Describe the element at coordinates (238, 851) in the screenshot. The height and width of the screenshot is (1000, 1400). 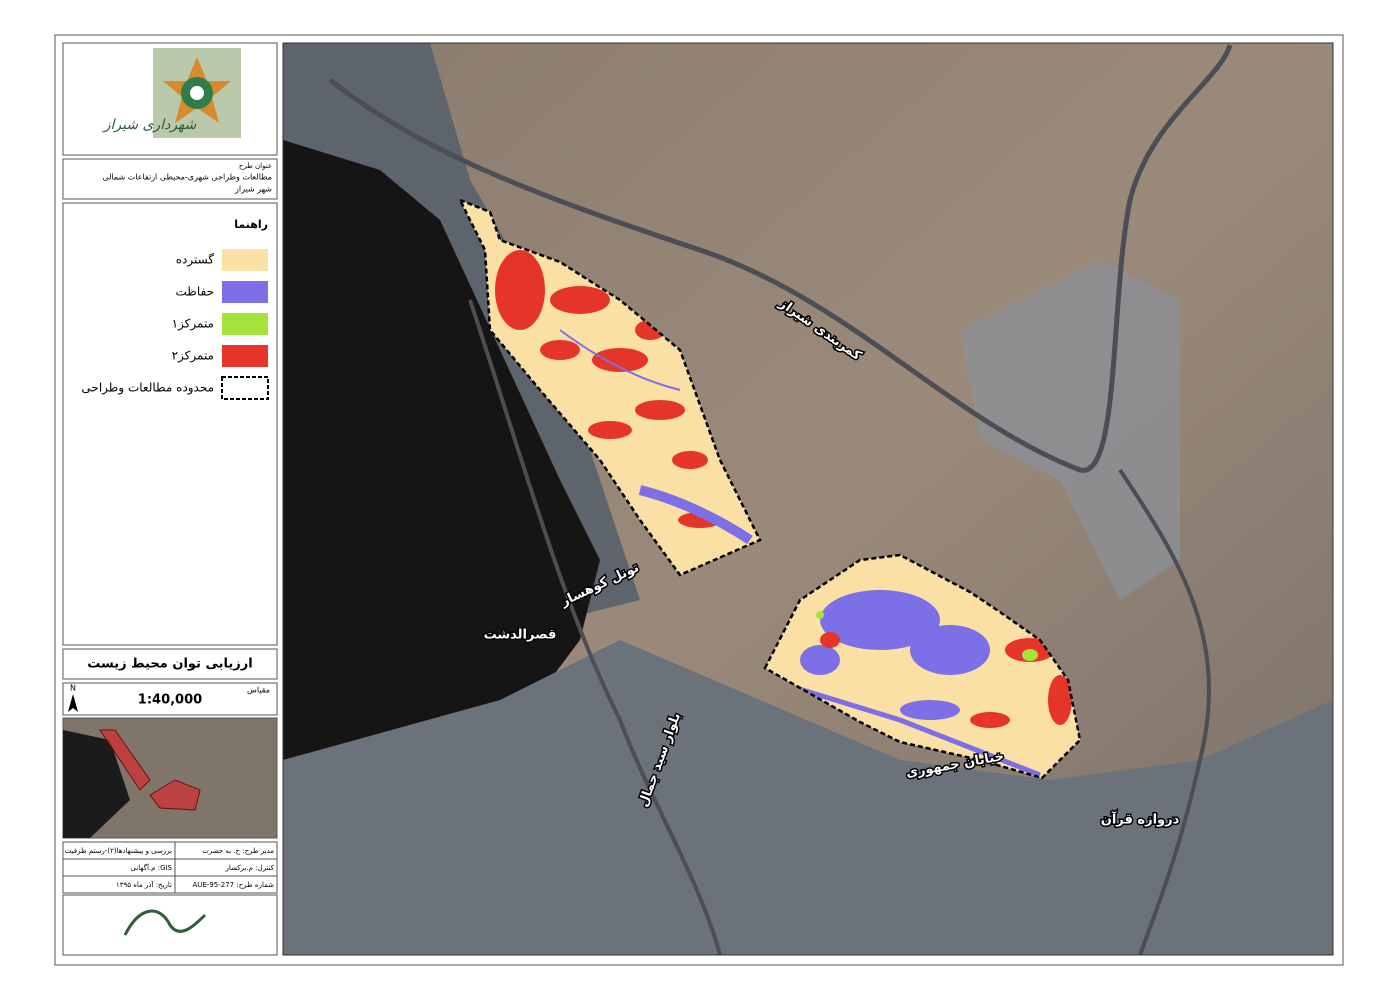
I see `info-text: مدیر طرح: خ. به حضرت` at that location.